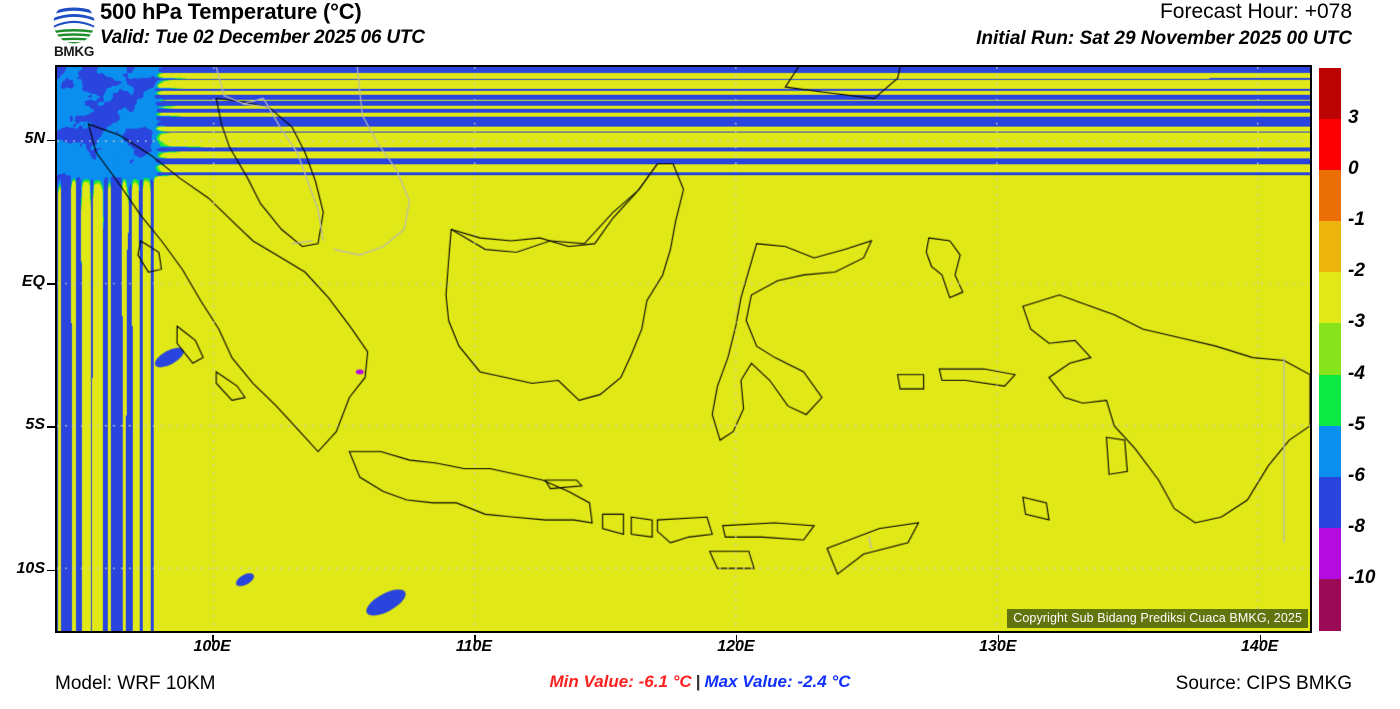  I want to click on initial-run-label: Initial Run: Sat 29 November 2025 00 UTC, so click(1164, 38).